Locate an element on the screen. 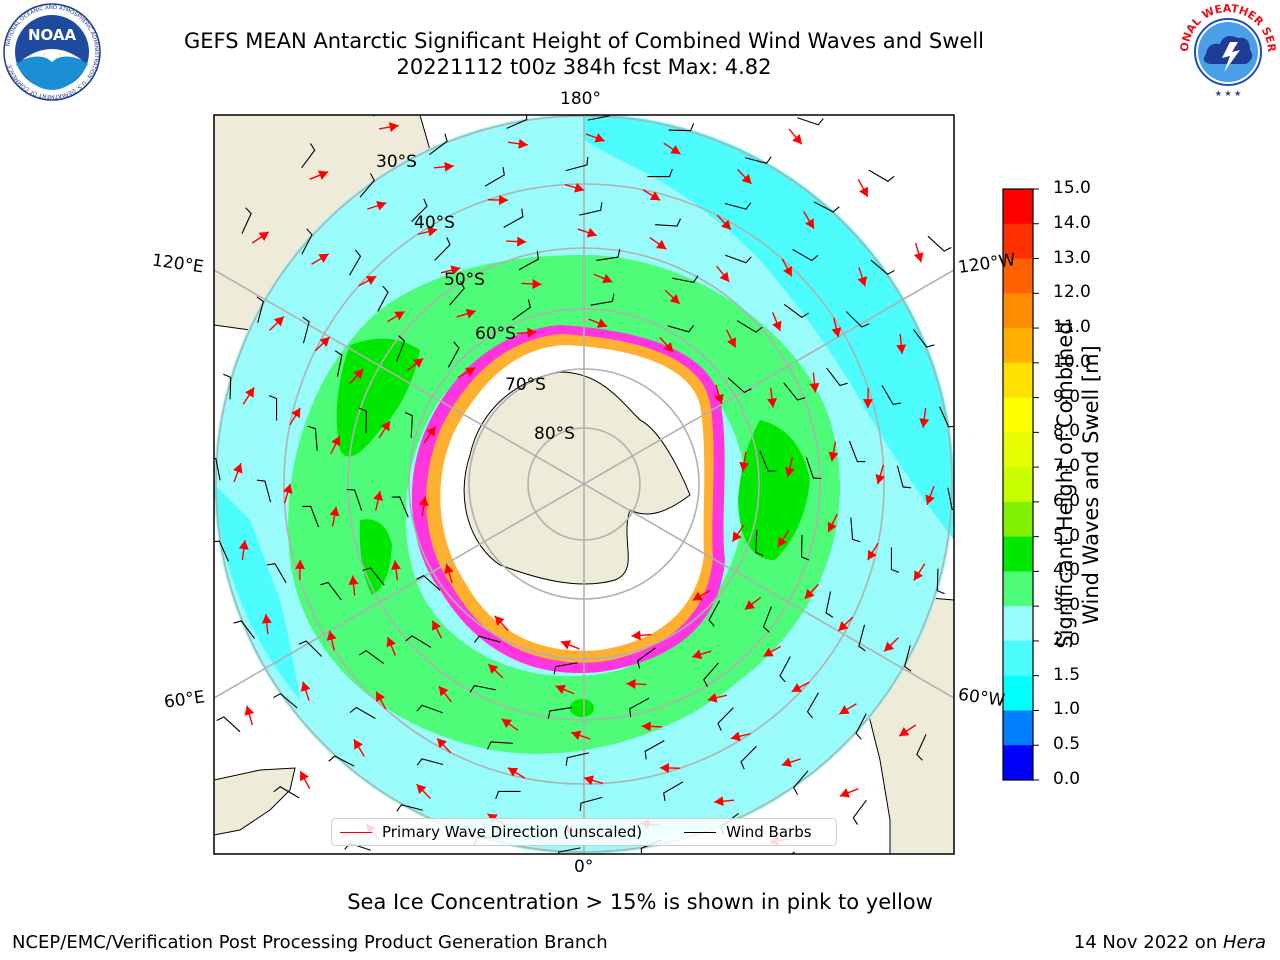  lat-label-40s: 40°S is located at coordinates (434, 223).